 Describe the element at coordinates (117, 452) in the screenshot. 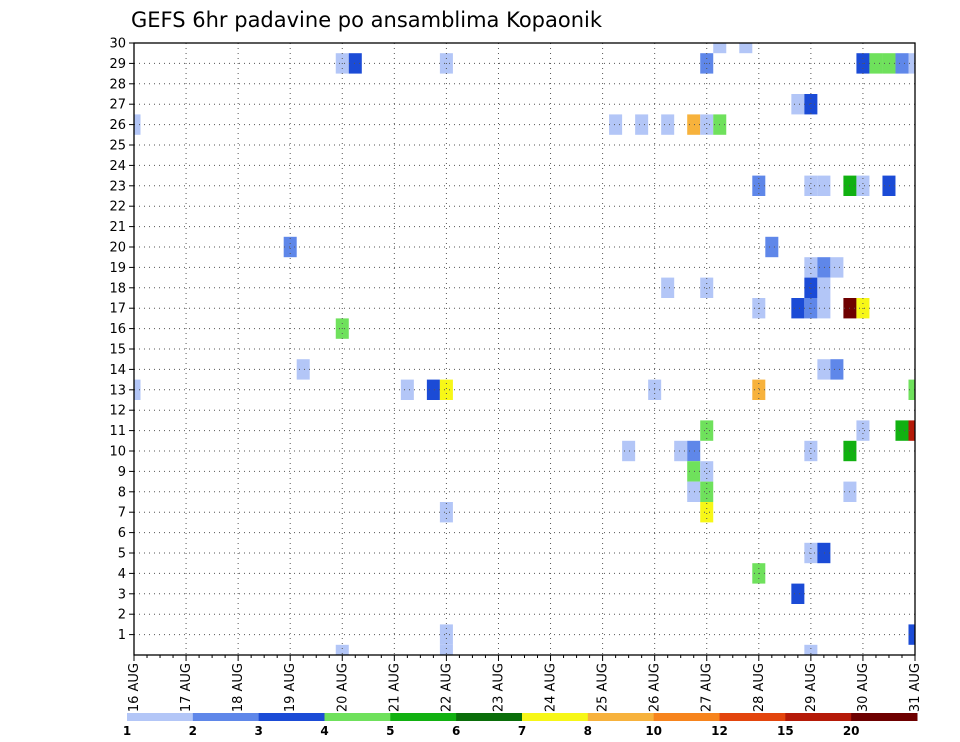

I see `y-tick-label: 10` at that location.